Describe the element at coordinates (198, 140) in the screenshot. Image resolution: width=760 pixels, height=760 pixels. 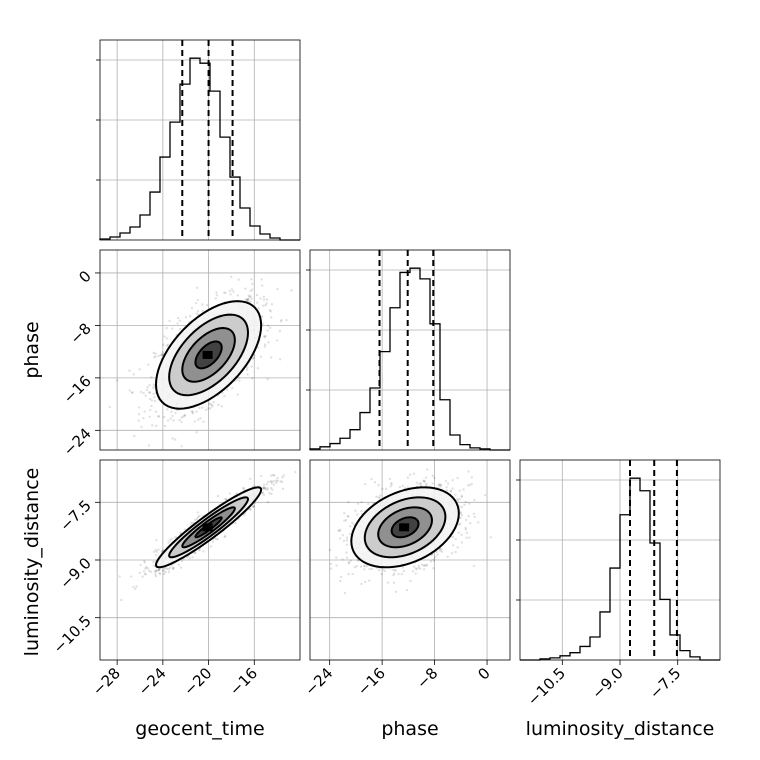
I see `histogram-panel-geocent_time` at that location.